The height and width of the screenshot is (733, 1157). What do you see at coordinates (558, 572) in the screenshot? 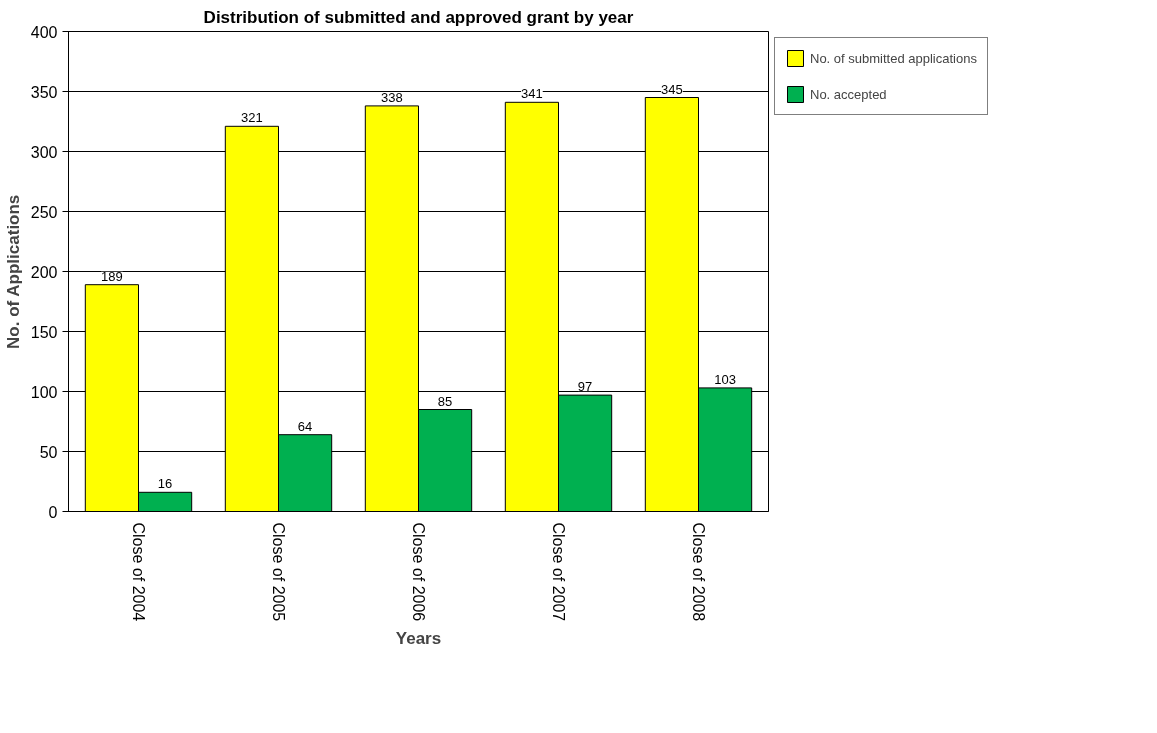
I see `x-tick-label: Close of 2007` at bounding box center [558, 572].